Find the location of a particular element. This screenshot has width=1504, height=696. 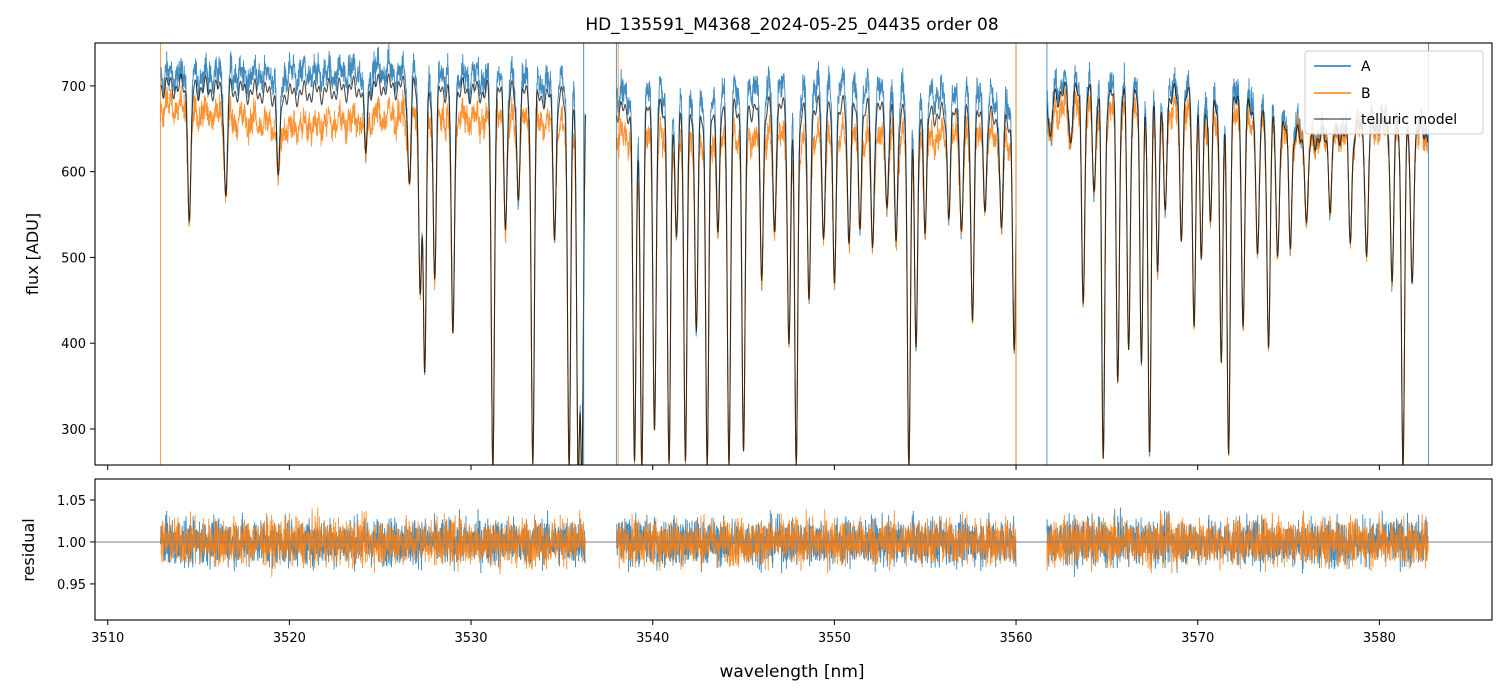

wavelength-xtick-label: 3560 is located at coordinates (1015, 638).